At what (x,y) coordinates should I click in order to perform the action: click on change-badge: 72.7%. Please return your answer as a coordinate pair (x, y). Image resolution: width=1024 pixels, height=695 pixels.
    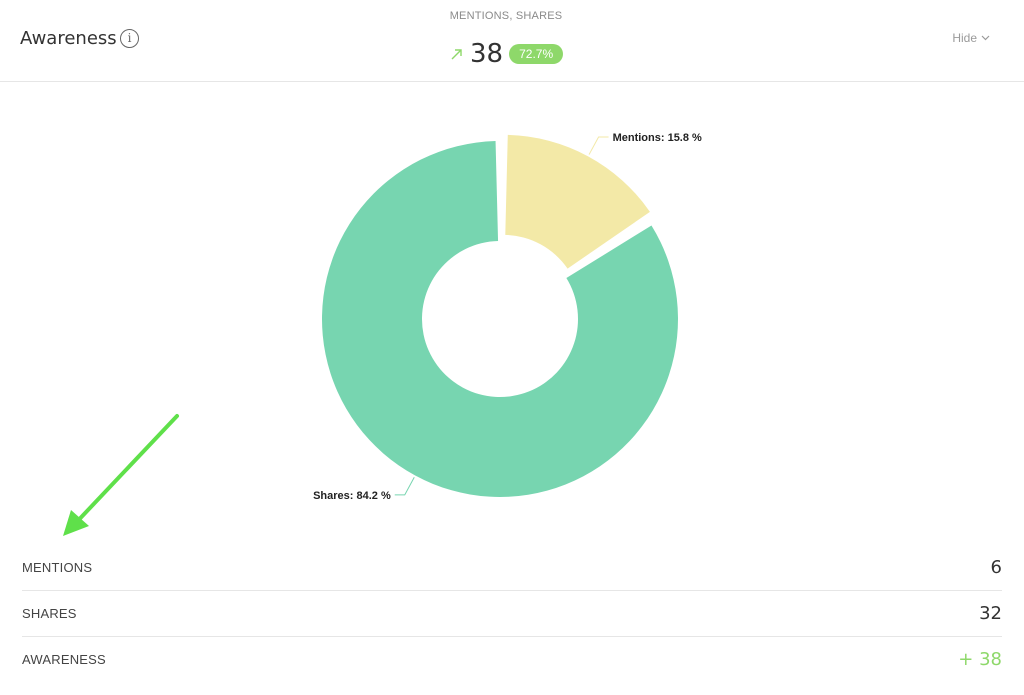
    Looking at the image, I should click on (536, 54).